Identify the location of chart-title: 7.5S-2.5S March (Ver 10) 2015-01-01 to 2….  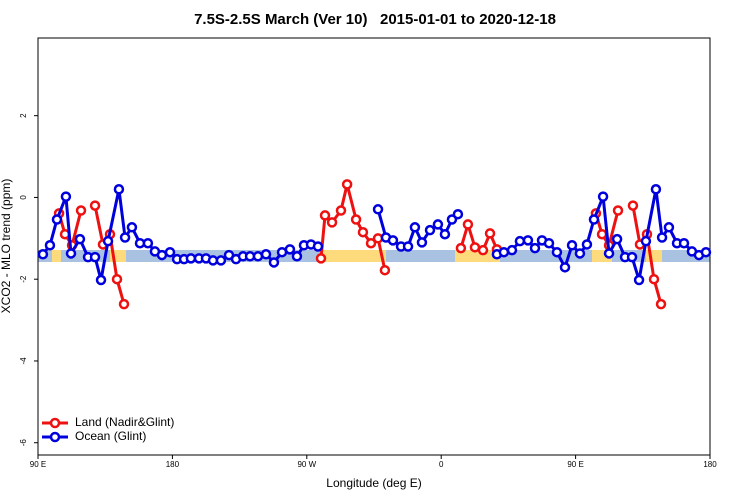
(375, 19).